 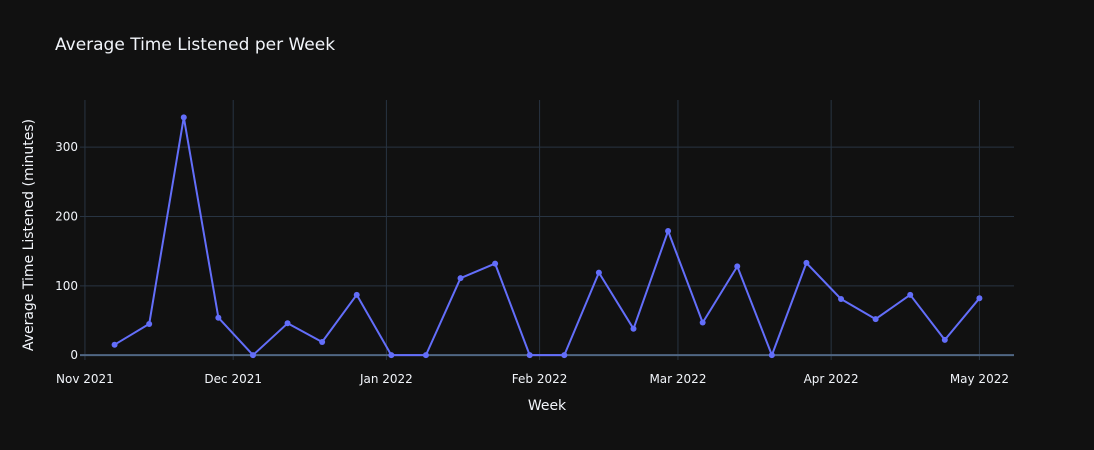 What do you see at coordinates (195, 45) in the screenshot?
I see `chart-title: Average Time Listened per Week` at bounding box center [195, 45].